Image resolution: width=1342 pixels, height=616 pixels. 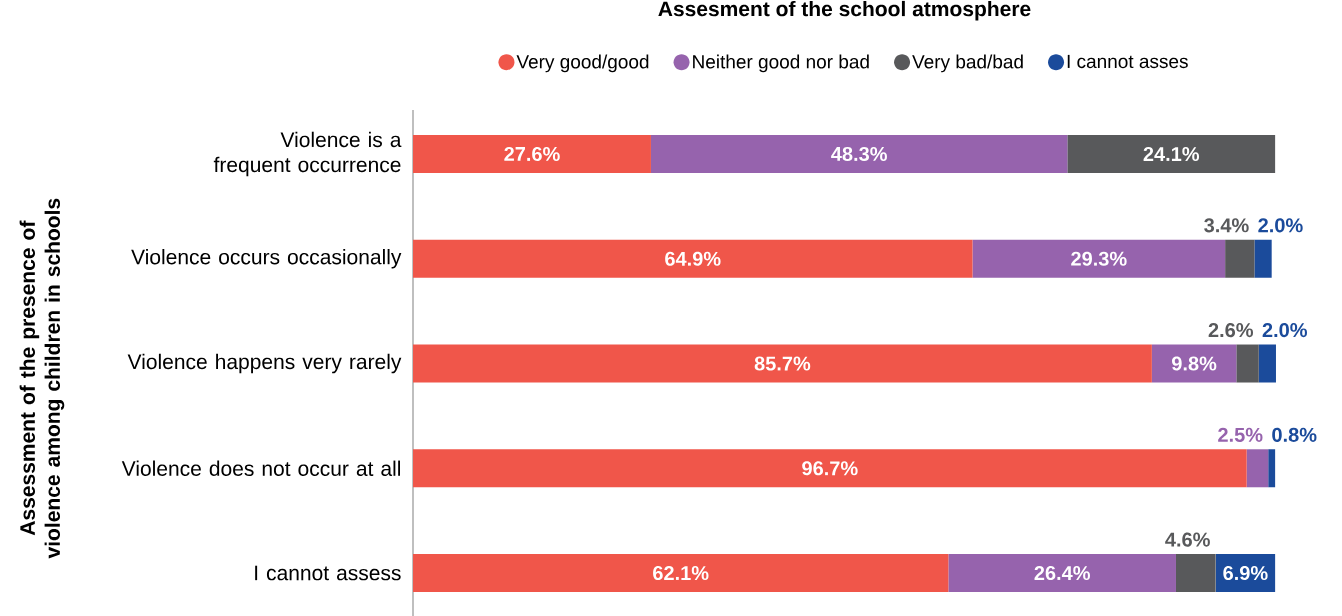 I want to click on data-label: 24.1%, so click(x=1171, y=154).